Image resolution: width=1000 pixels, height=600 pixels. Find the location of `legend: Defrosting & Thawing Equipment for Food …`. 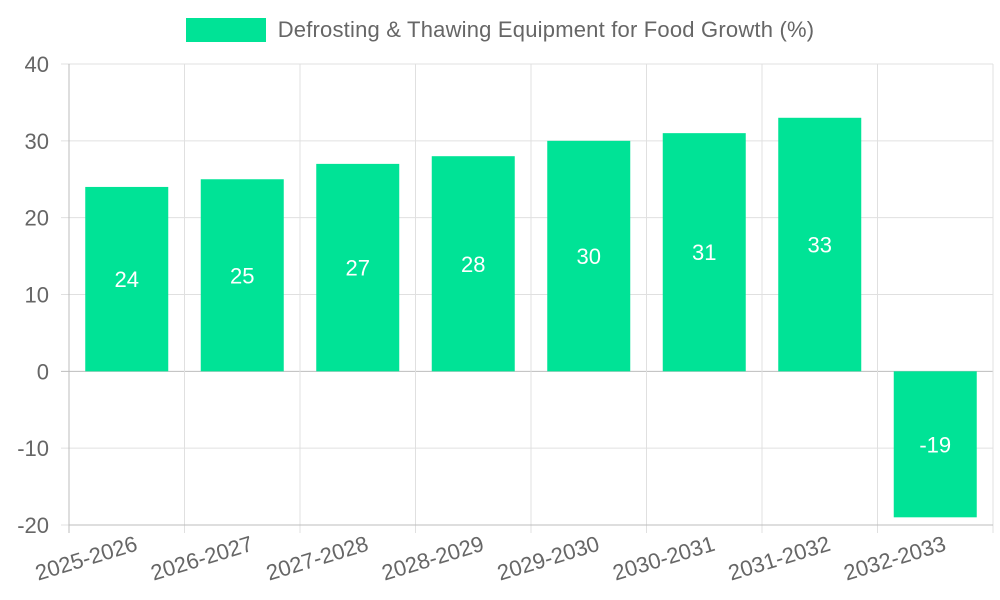

legend: Defrosting & Thawing Equipment for Food … is located at coordinates (500, 30).